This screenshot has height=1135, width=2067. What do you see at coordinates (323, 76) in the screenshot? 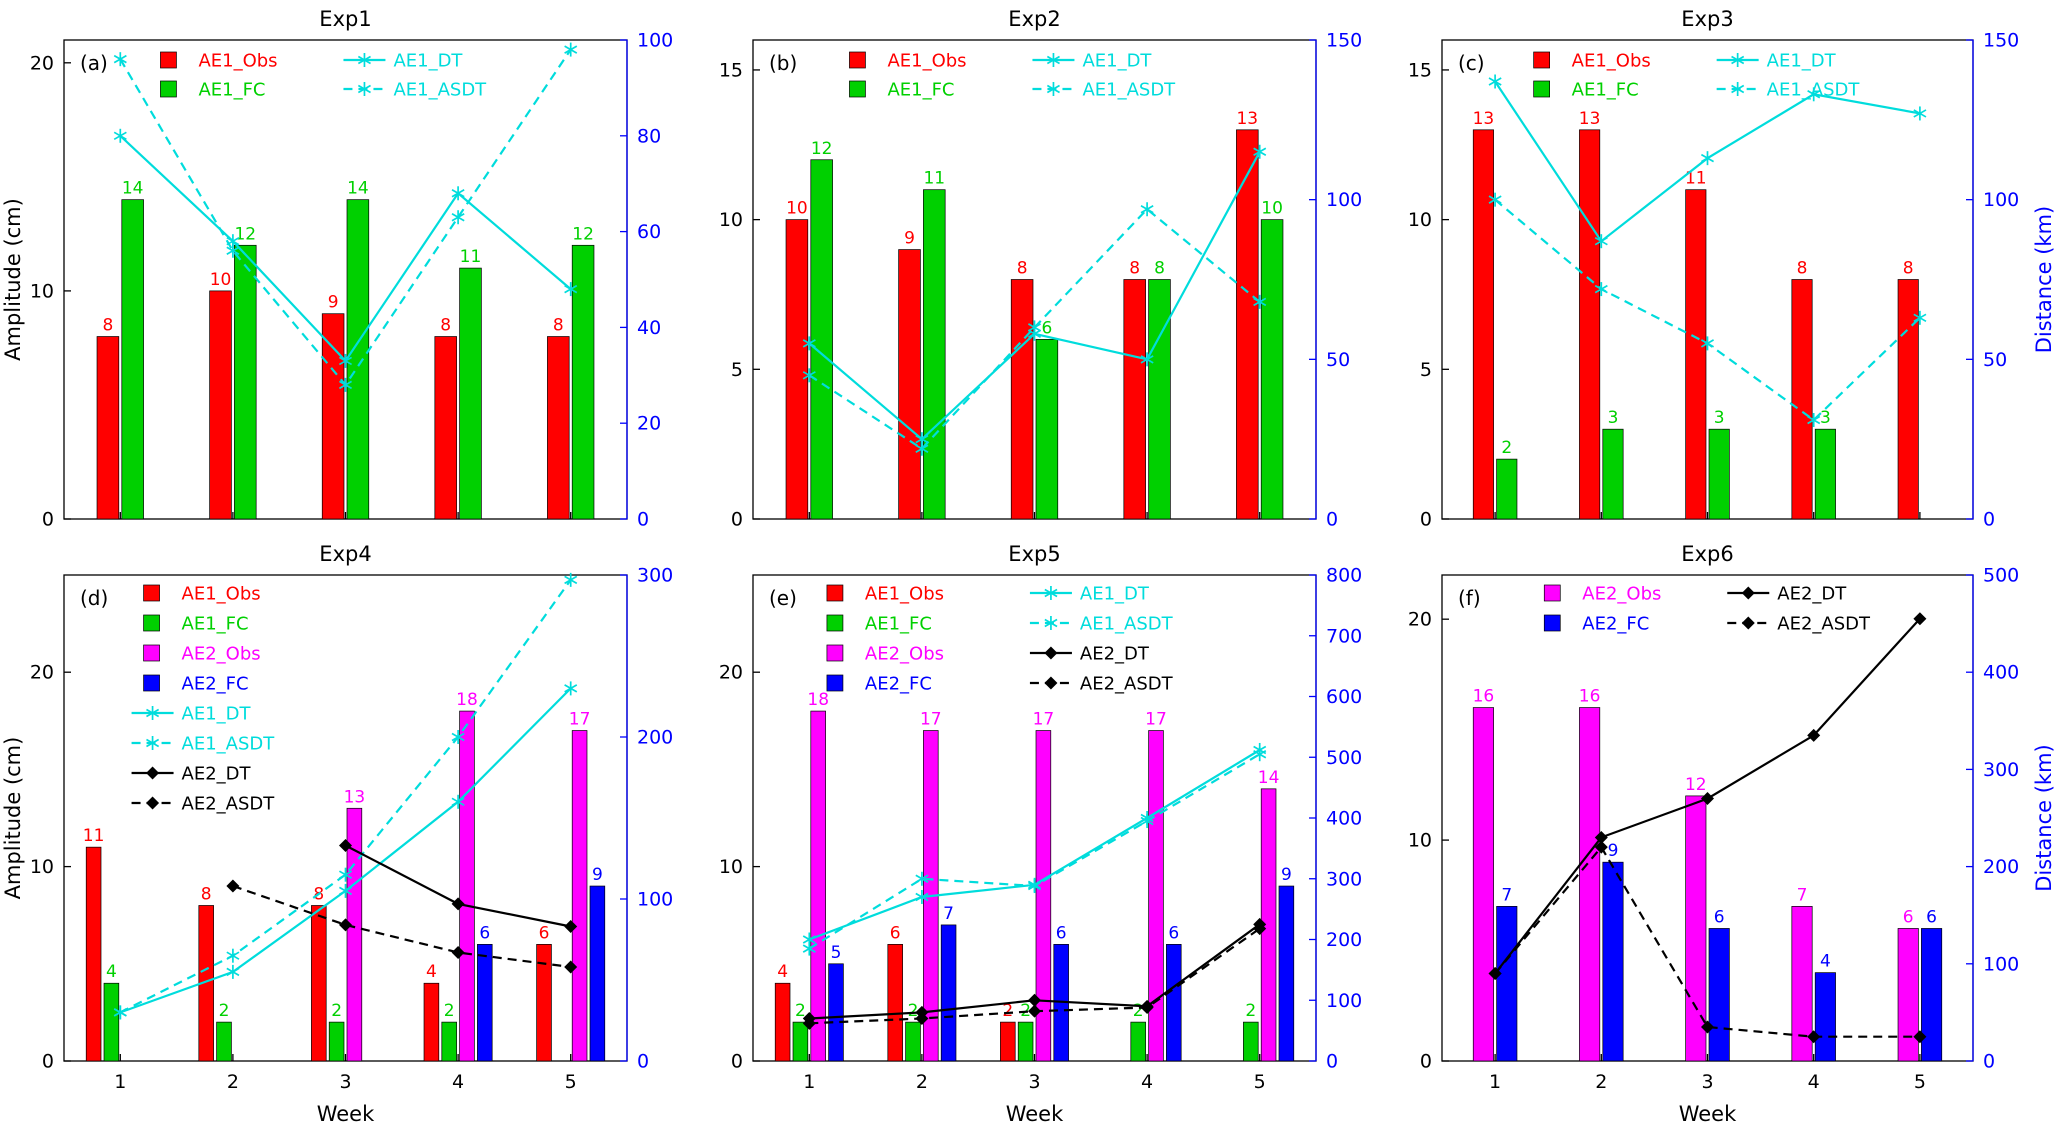
I see `legend: AE1_Obs AE1_FC AE1_DT AE1_ASDT` at bounding box center [323, 76].